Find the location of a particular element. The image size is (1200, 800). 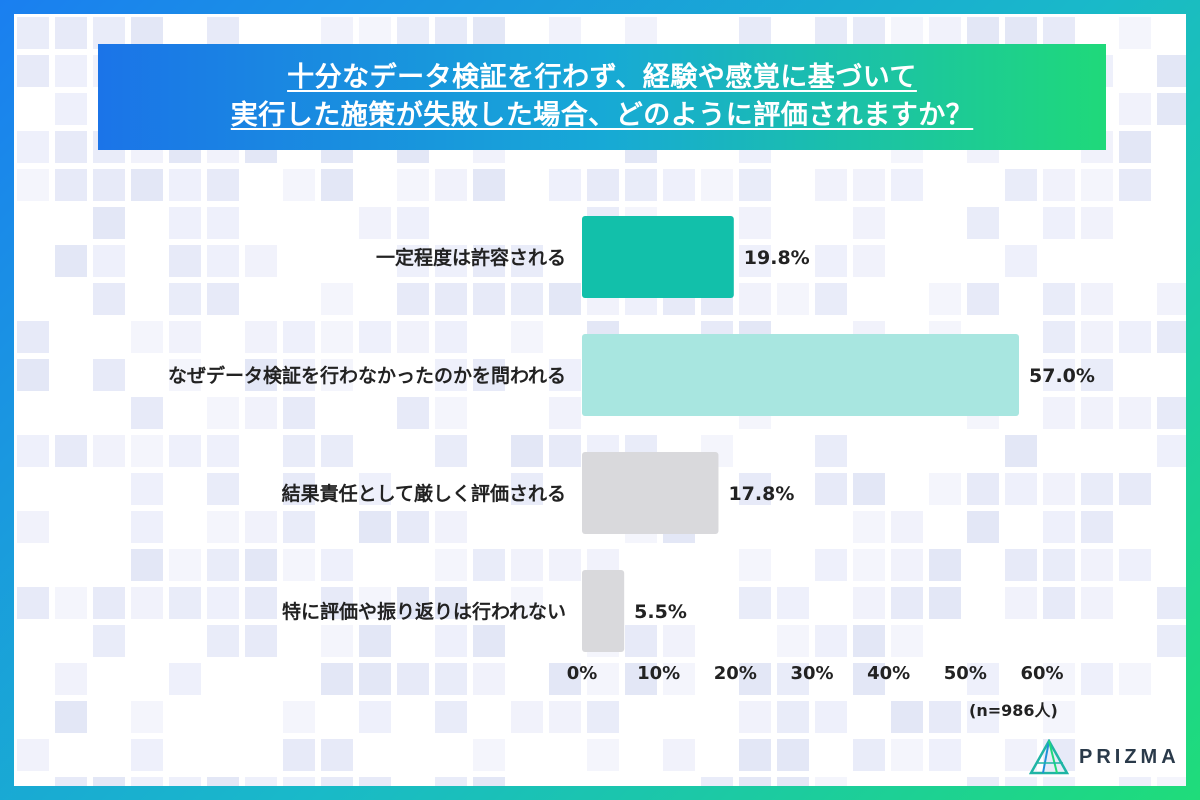

value-label-2: 17.8% is located at coordinates (761, 494).